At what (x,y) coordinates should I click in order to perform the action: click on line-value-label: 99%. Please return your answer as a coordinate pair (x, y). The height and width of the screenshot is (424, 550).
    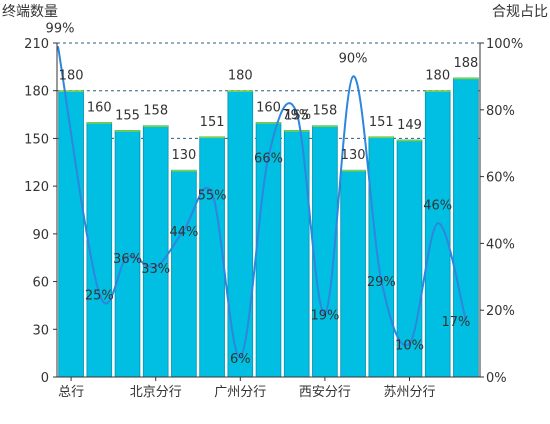
    Looking at the image, I should click on (60, 28).